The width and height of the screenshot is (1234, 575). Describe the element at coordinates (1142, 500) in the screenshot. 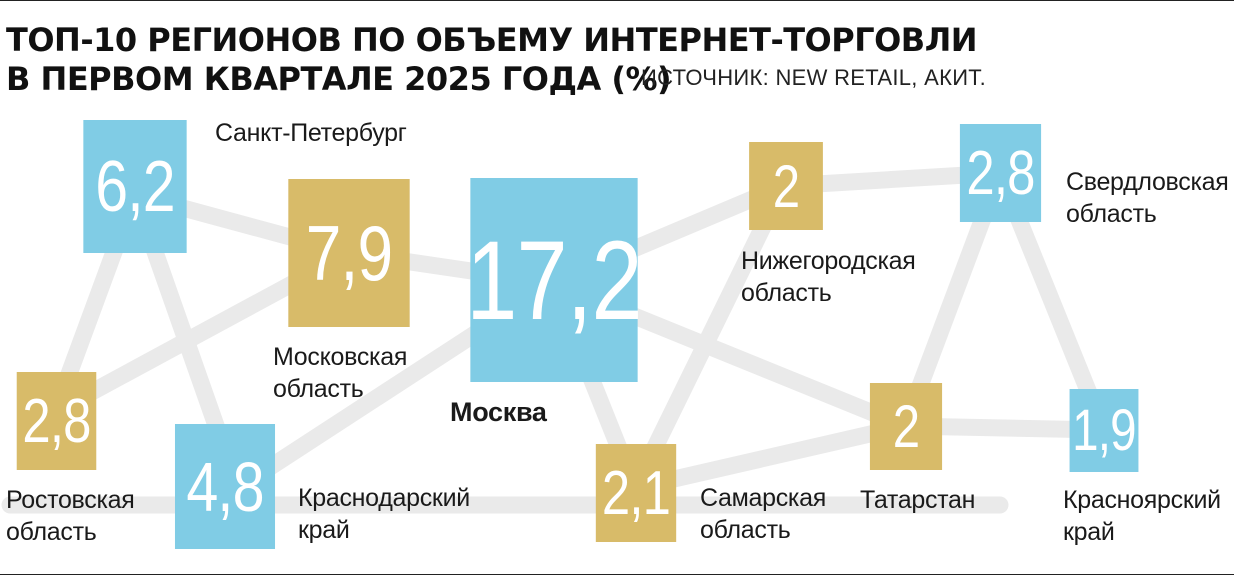

I see `region-name-krasnoyarsk-1: Красноярский` at that location.